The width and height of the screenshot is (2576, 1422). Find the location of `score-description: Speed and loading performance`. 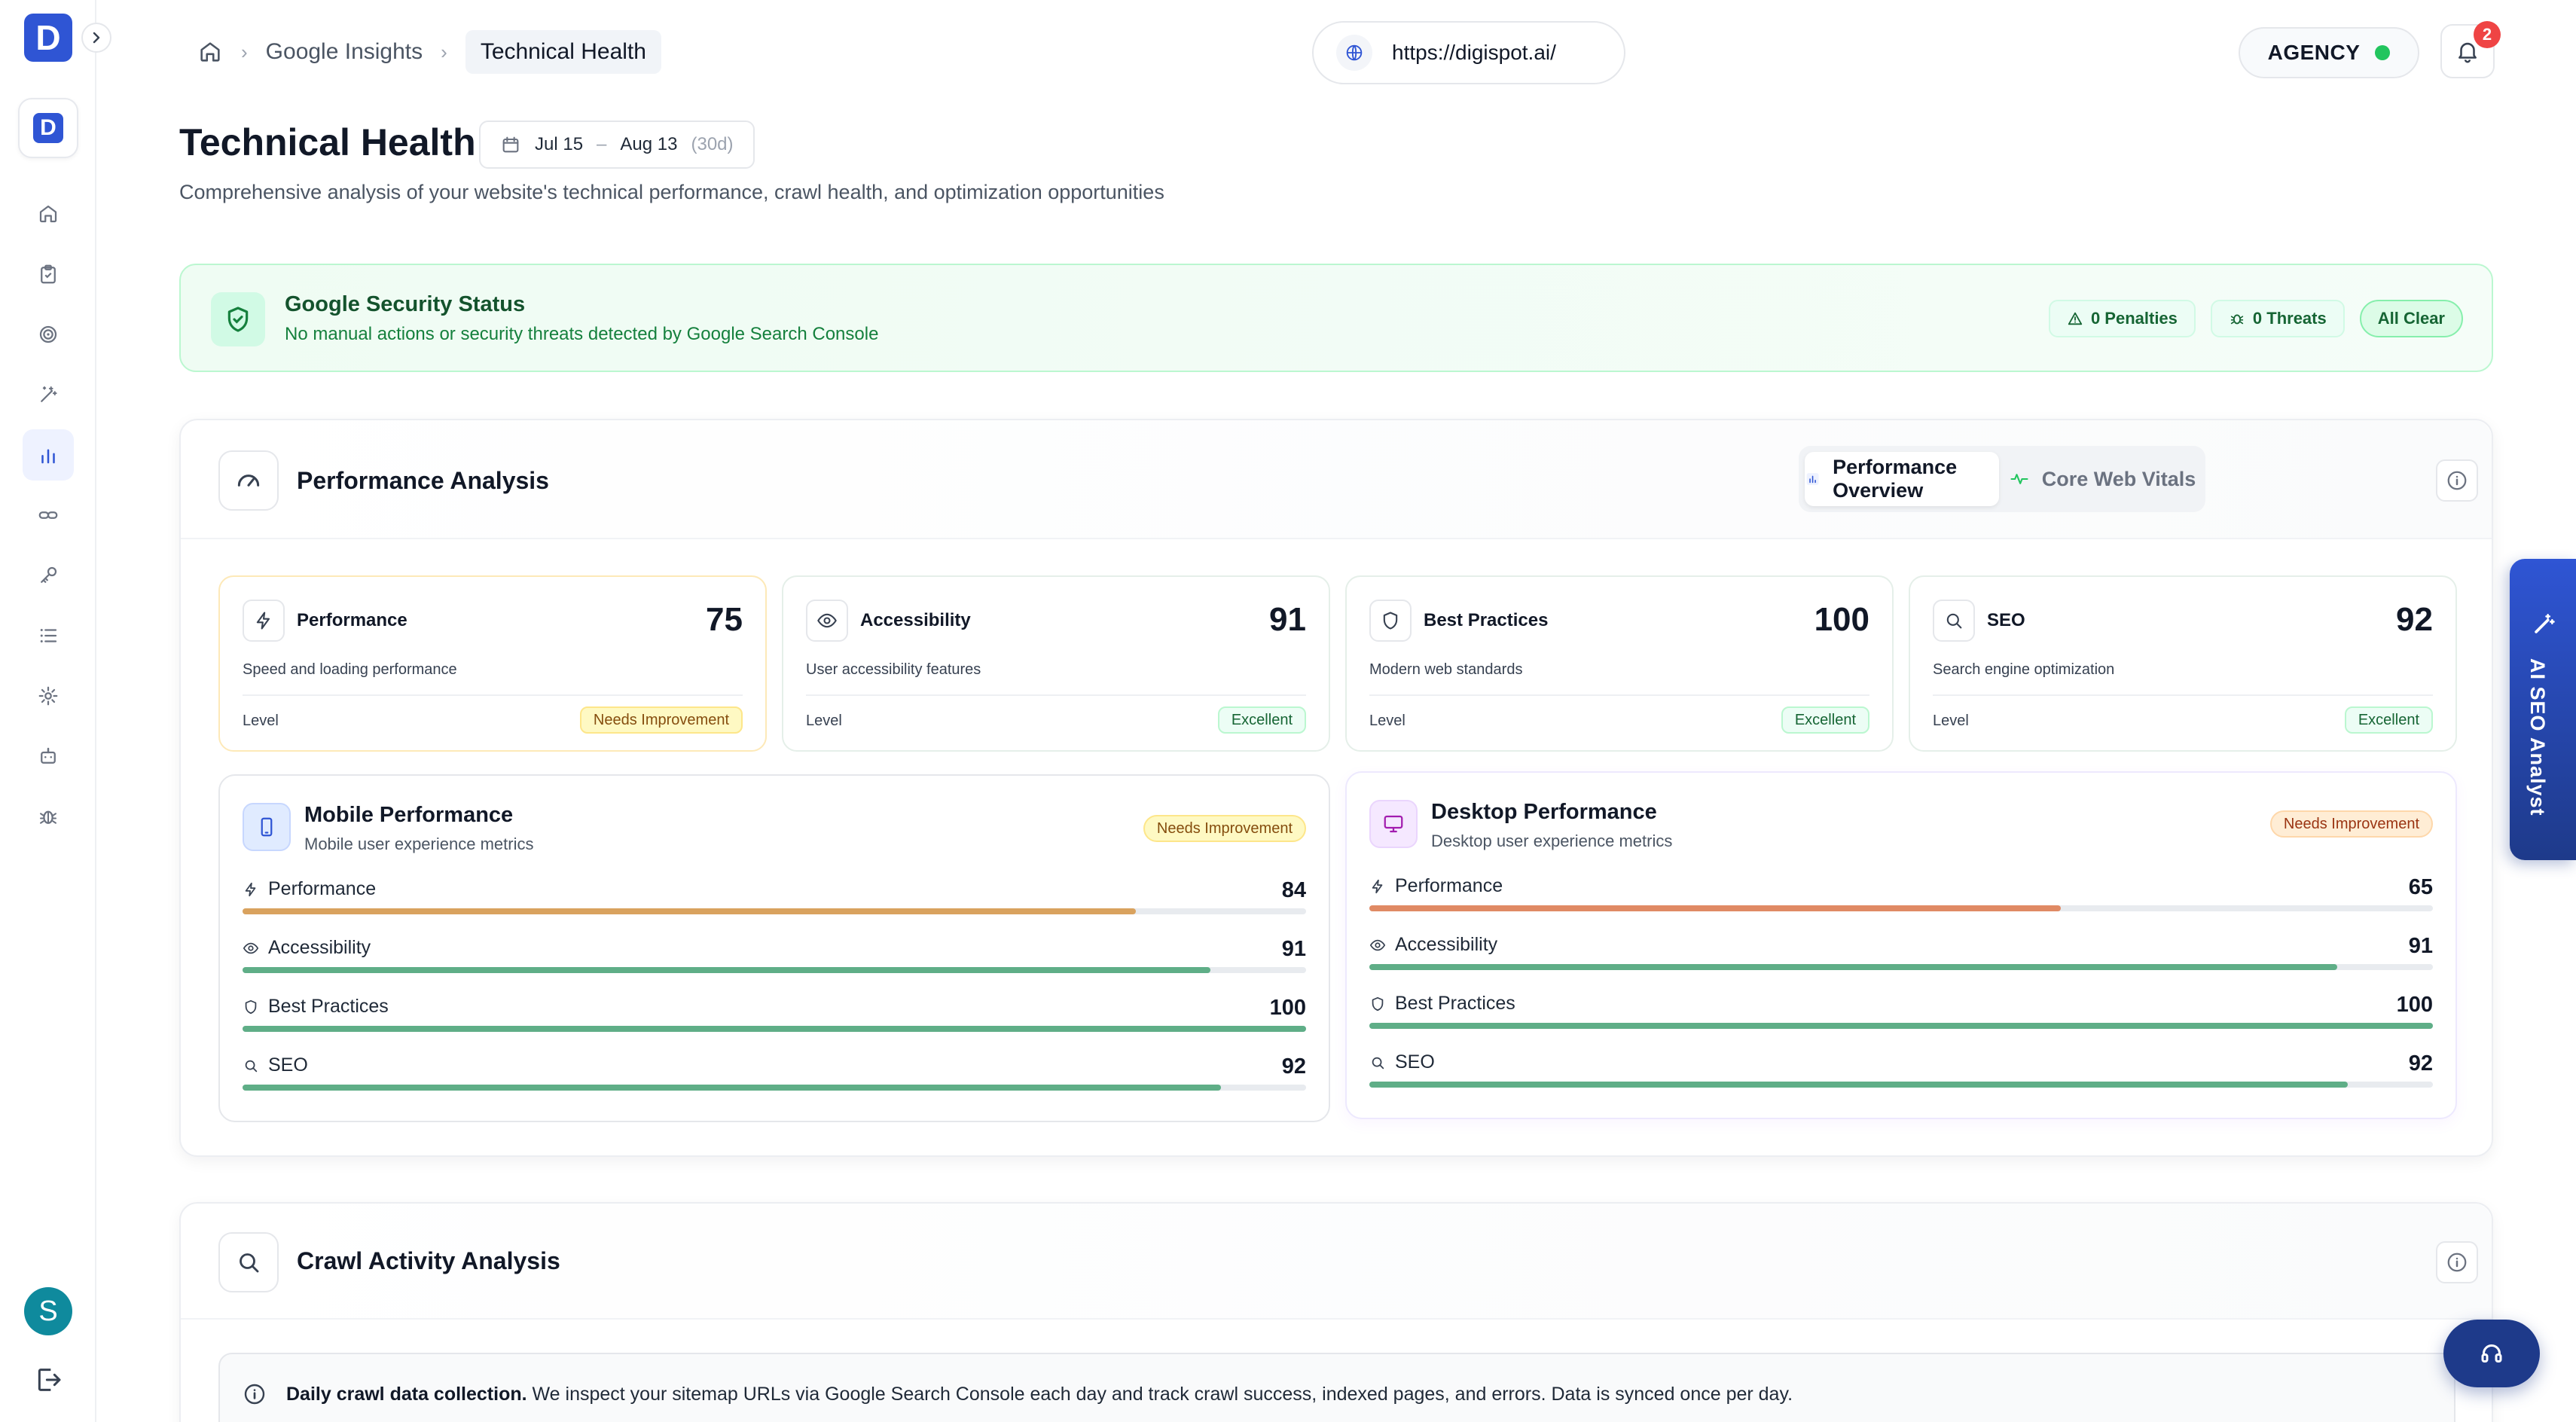

score-description: Speed and loading performance is located at coordinates (350, 669).